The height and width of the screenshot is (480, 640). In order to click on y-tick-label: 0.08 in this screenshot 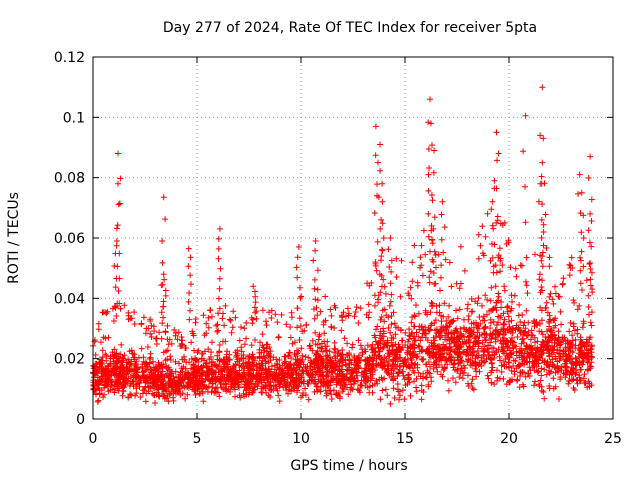, I will do `click(69, 179)`.